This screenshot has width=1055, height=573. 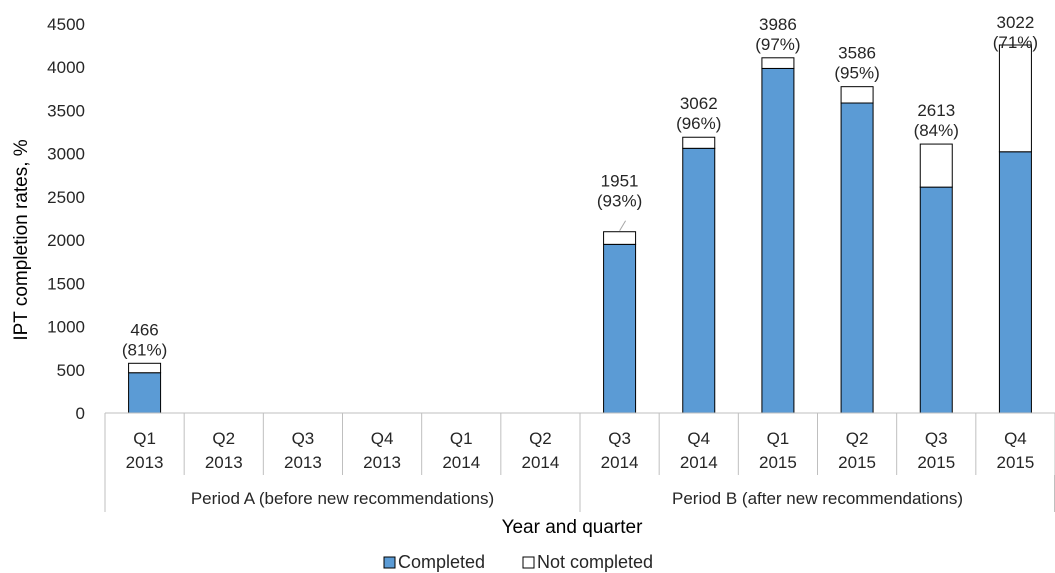 What do you see at coordinates (66, 24) in the screenshot?
I see `y-tick-label: 4500` at bounding box center [66, 24].